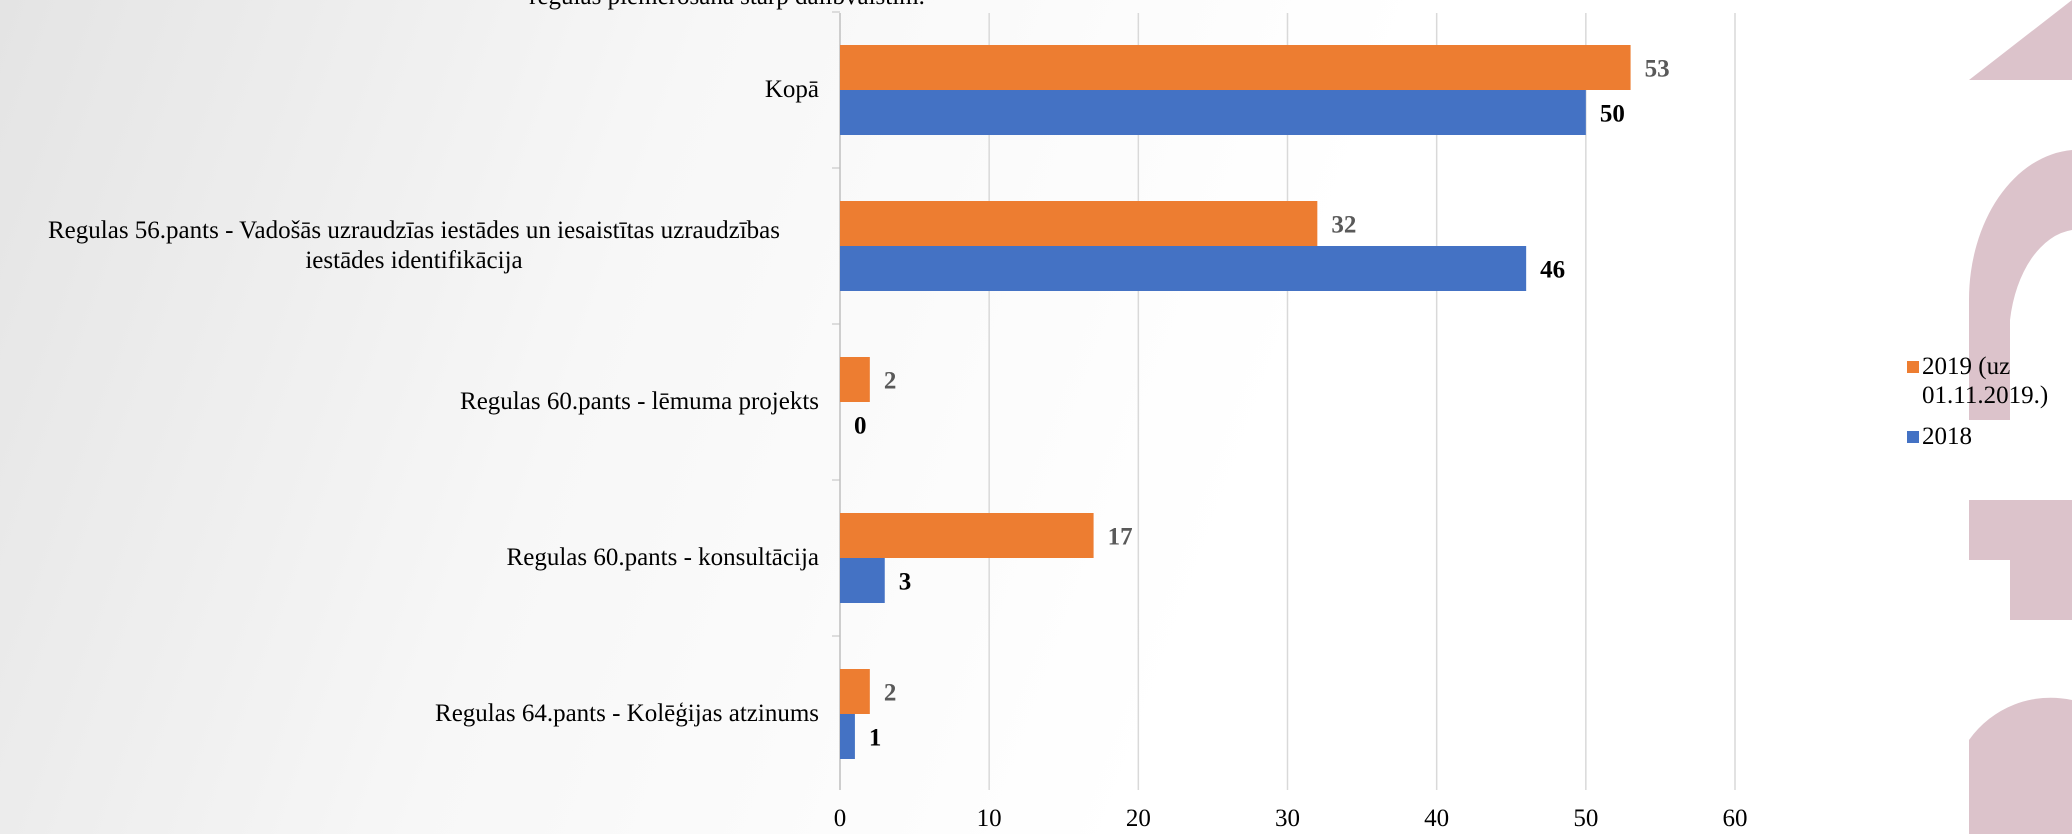 This screenshot has width=2072, height=834. What do you see at coordinates (860, 426) in the screenshot?
I see `data-label: 0` at bounding box center [860, 426].